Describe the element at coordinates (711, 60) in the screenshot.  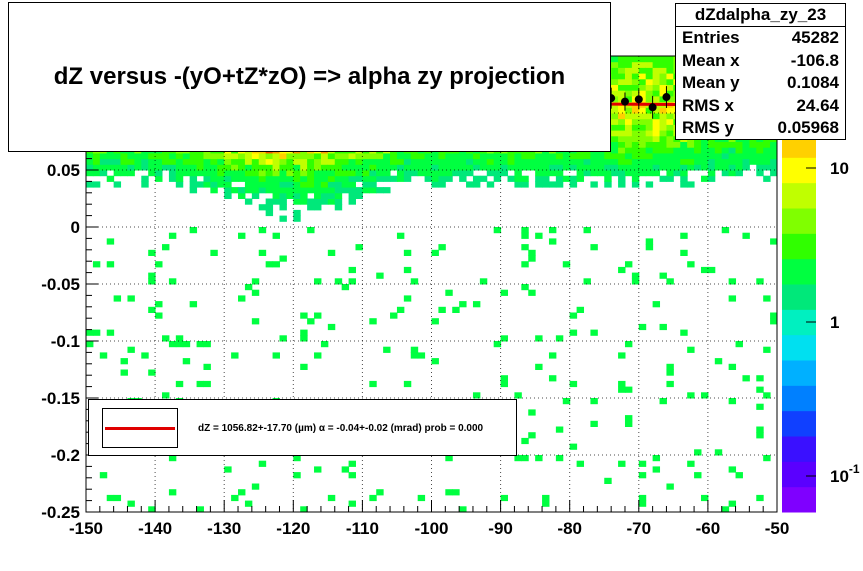
I see `stats-label: Mean x` at that location.